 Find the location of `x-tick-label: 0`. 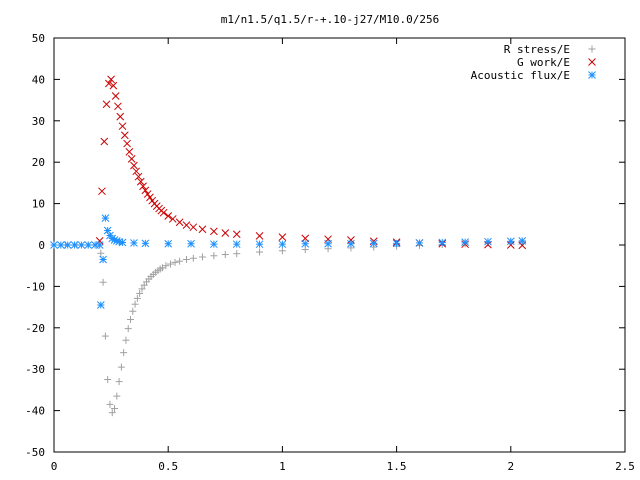

x-tick-label: 0 is located at coordinates (54, 466).